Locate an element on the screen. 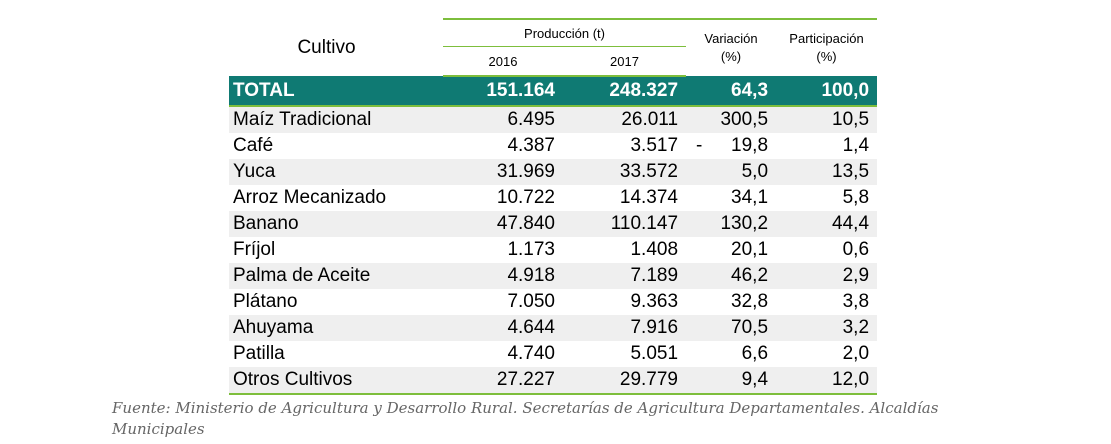 Image resolution: width=1111 pixels, height=444 pixels. produccion-2016-cell: 27.227 is located at coordinates (503, 381).